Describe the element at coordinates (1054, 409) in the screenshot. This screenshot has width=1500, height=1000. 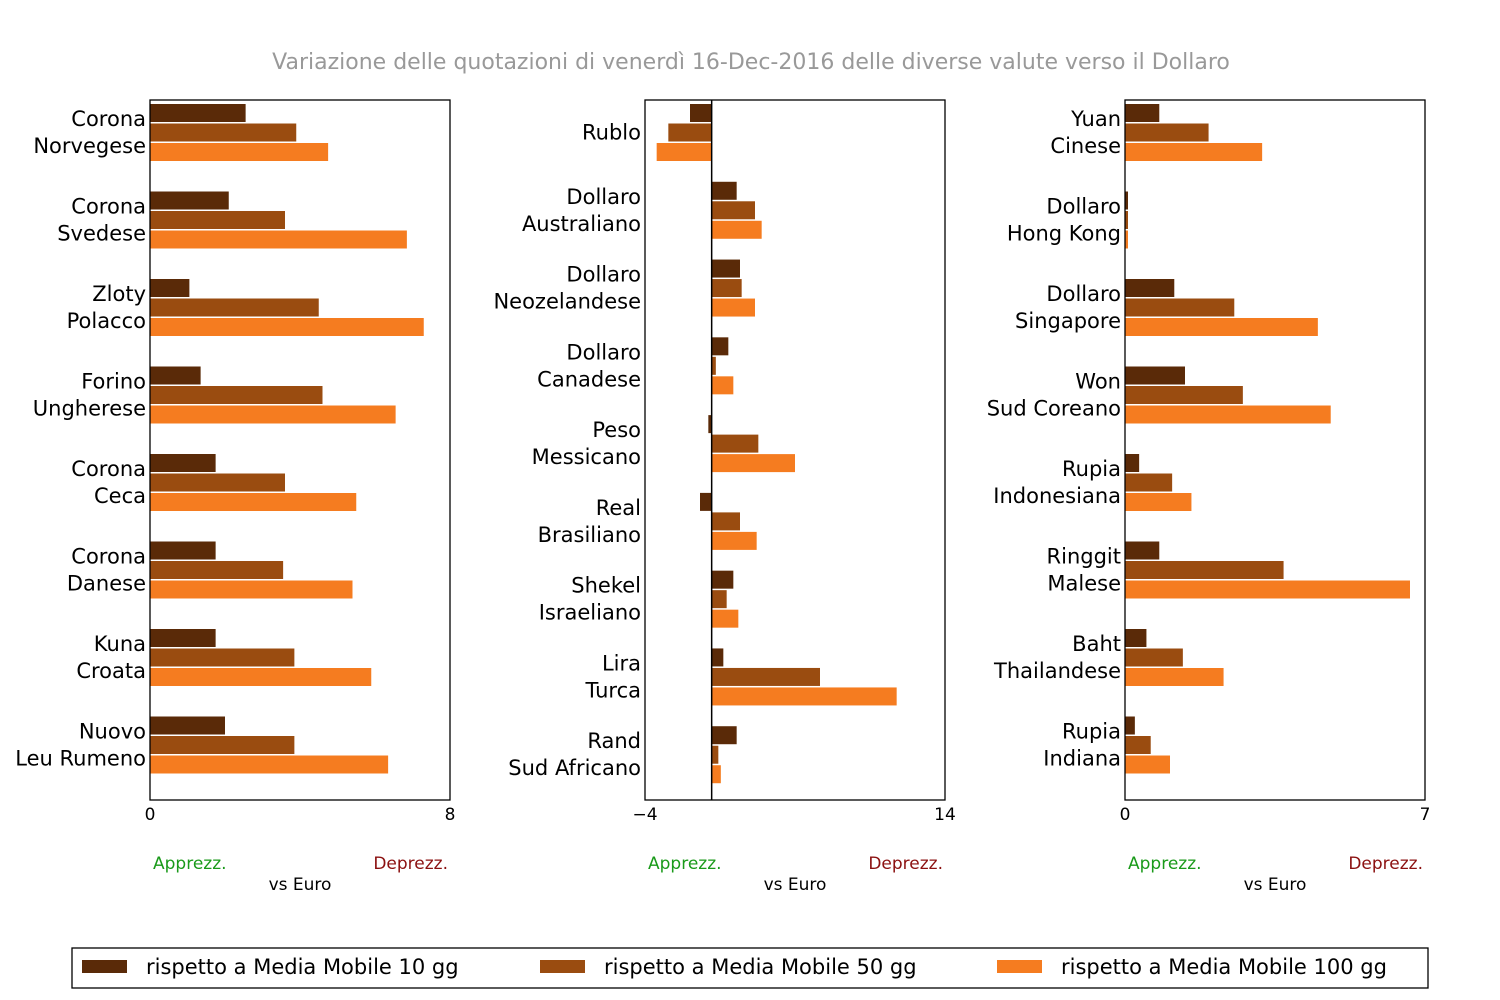
I see `category-label-3-4: Sud Coreano` at that location.